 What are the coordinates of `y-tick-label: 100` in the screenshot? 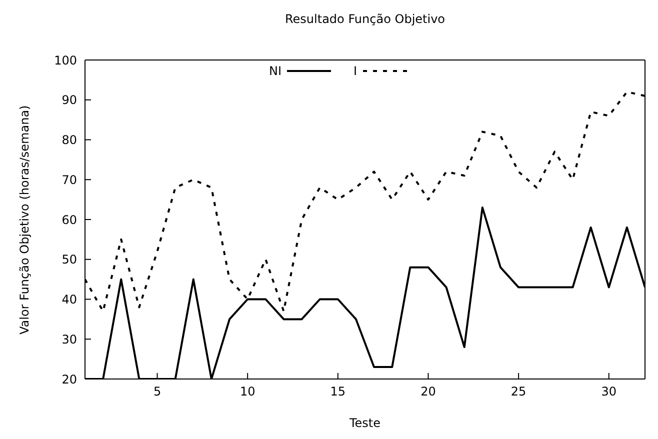 It's located at (65, 60).